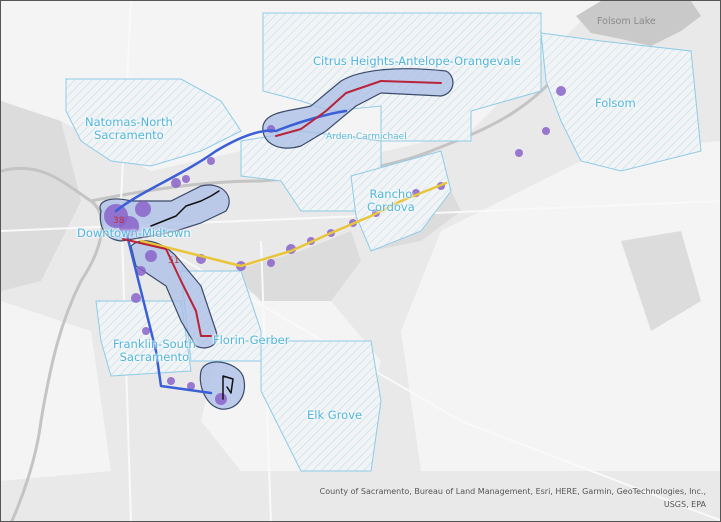  Describe the element at coordinates (129, 128) in the screenshot. I see `area-label-natomas: Natomas-North Sacramento` at that location.